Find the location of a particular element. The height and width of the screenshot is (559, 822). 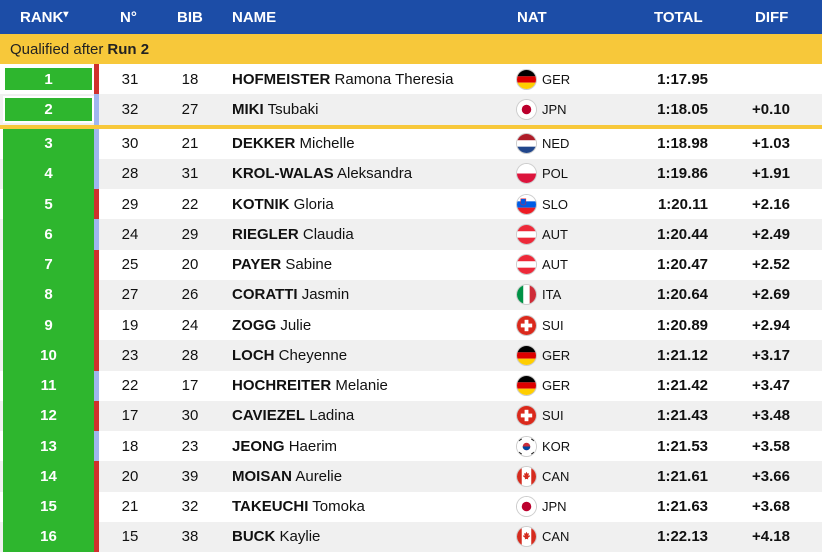

table-row: 9 19 24 ZOGG Julie SUI 1:20.89 +2.94 is located at coordinates (411, 325).